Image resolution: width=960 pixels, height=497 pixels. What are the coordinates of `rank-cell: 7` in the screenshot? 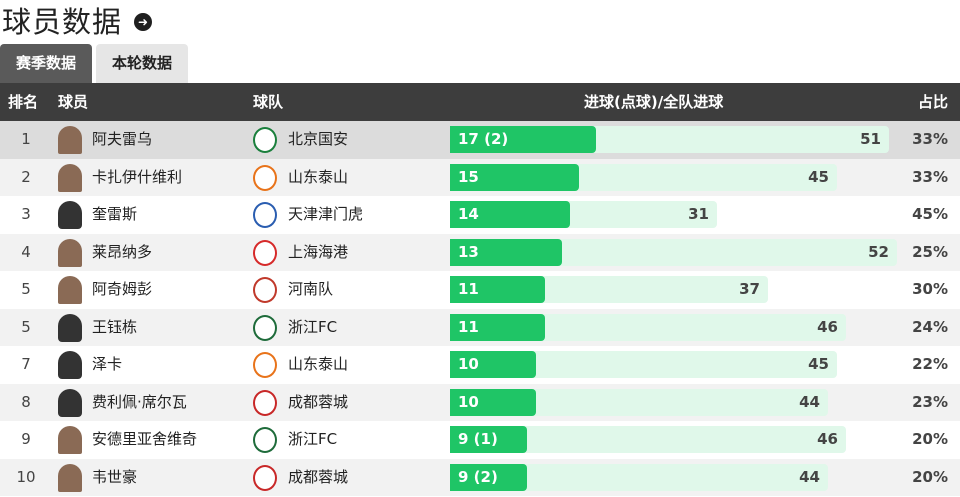 It's located at (26, 364).